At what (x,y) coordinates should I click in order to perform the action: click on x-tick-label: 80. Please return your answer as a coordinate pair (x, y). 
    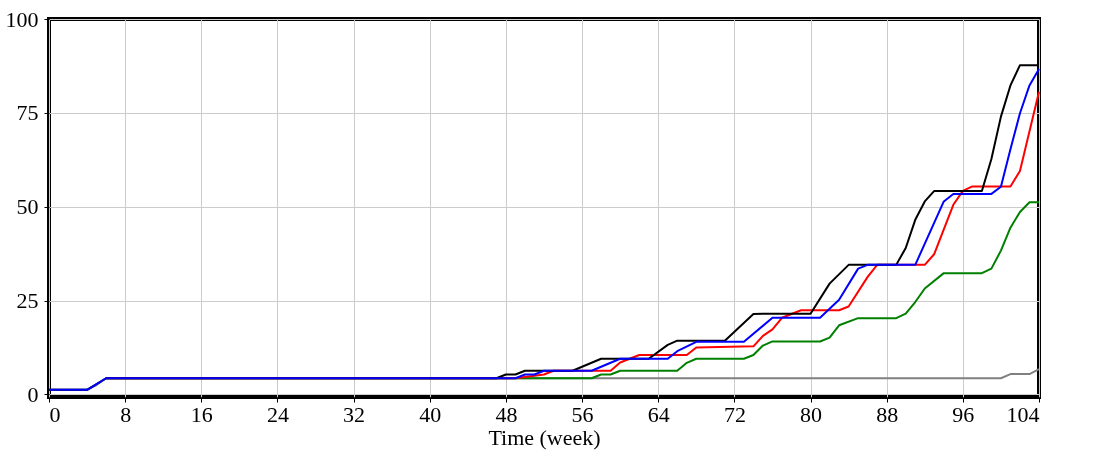
    Looking at the image, I should click on (811, 414).